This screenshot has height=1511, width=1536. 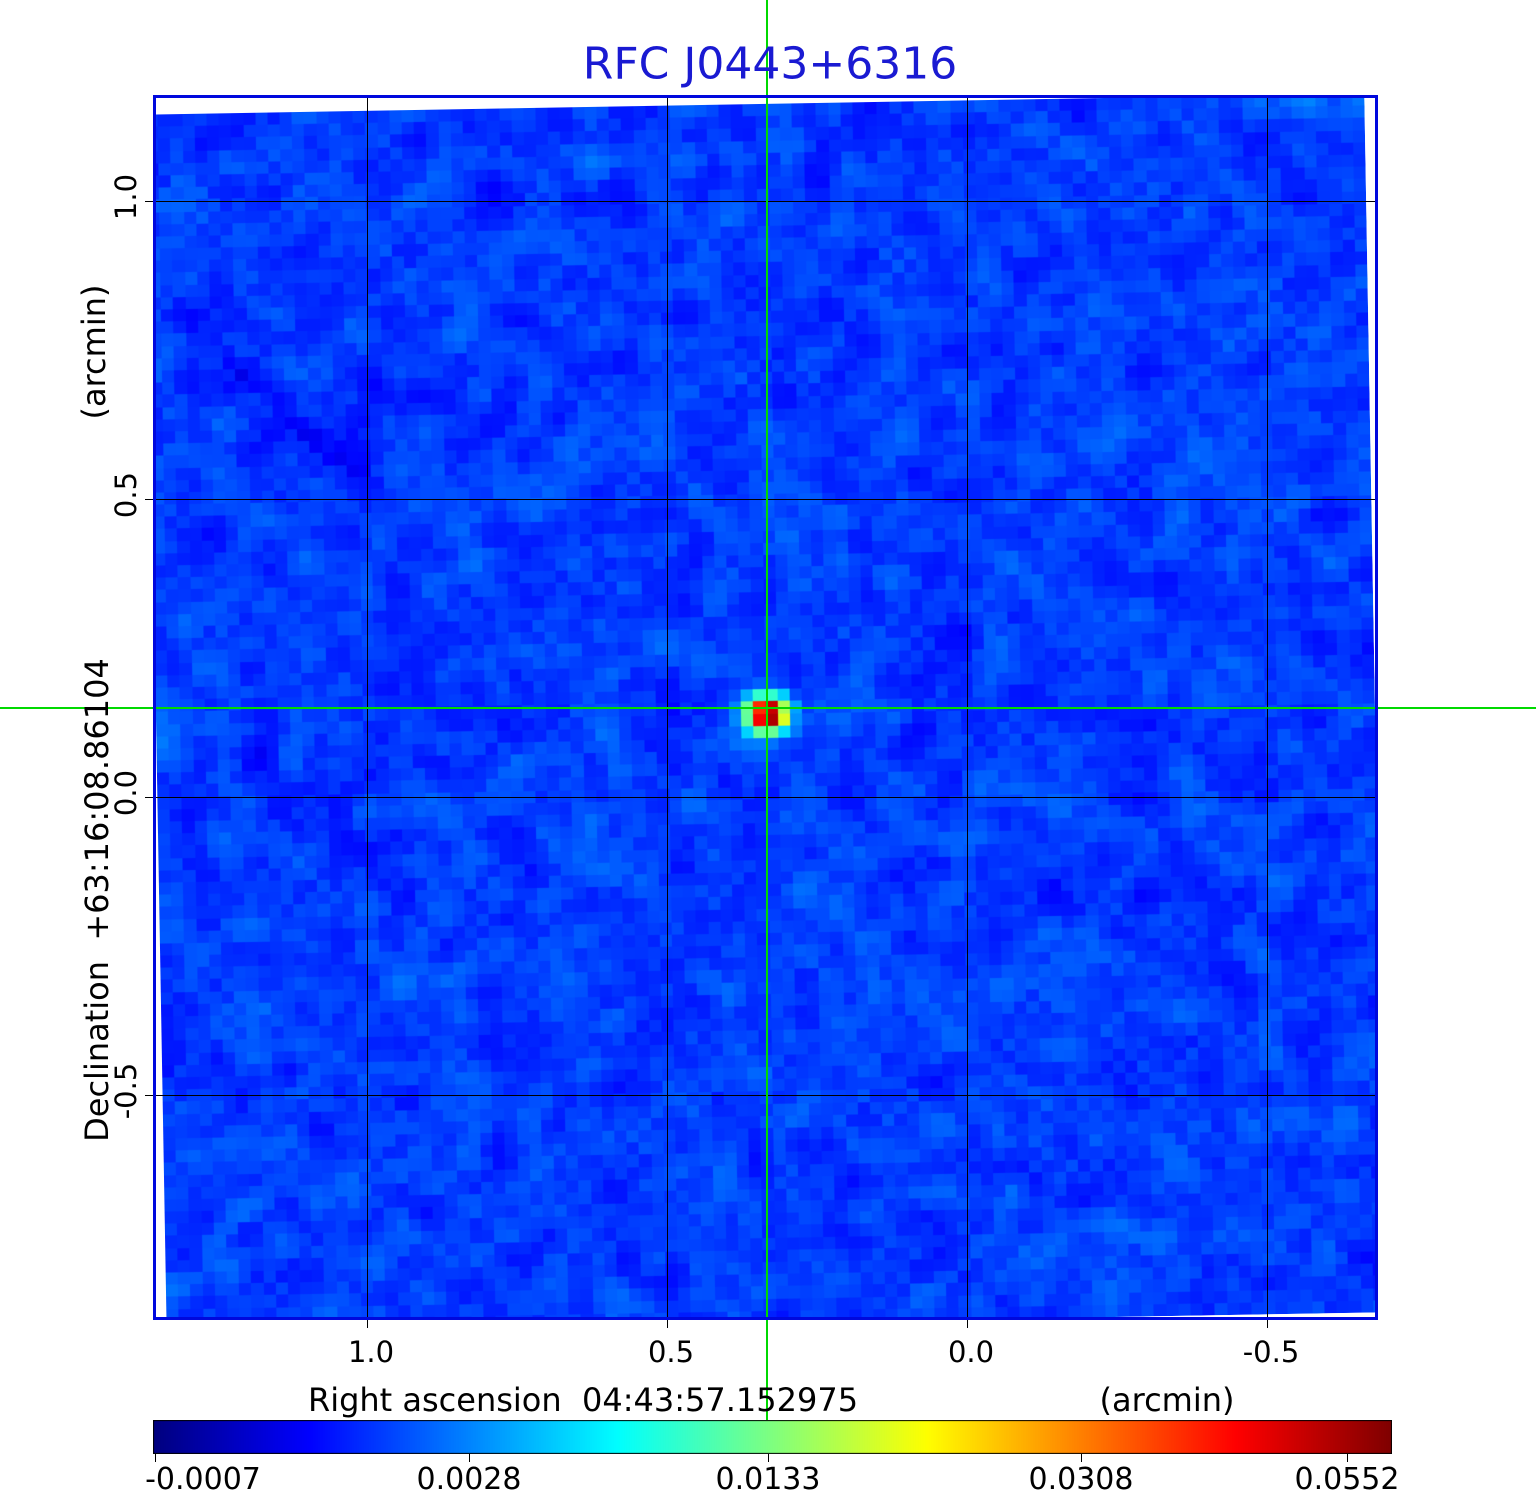 I want to click on colorbar-tick-label: 0.0133, so click(x=768, y=1479).